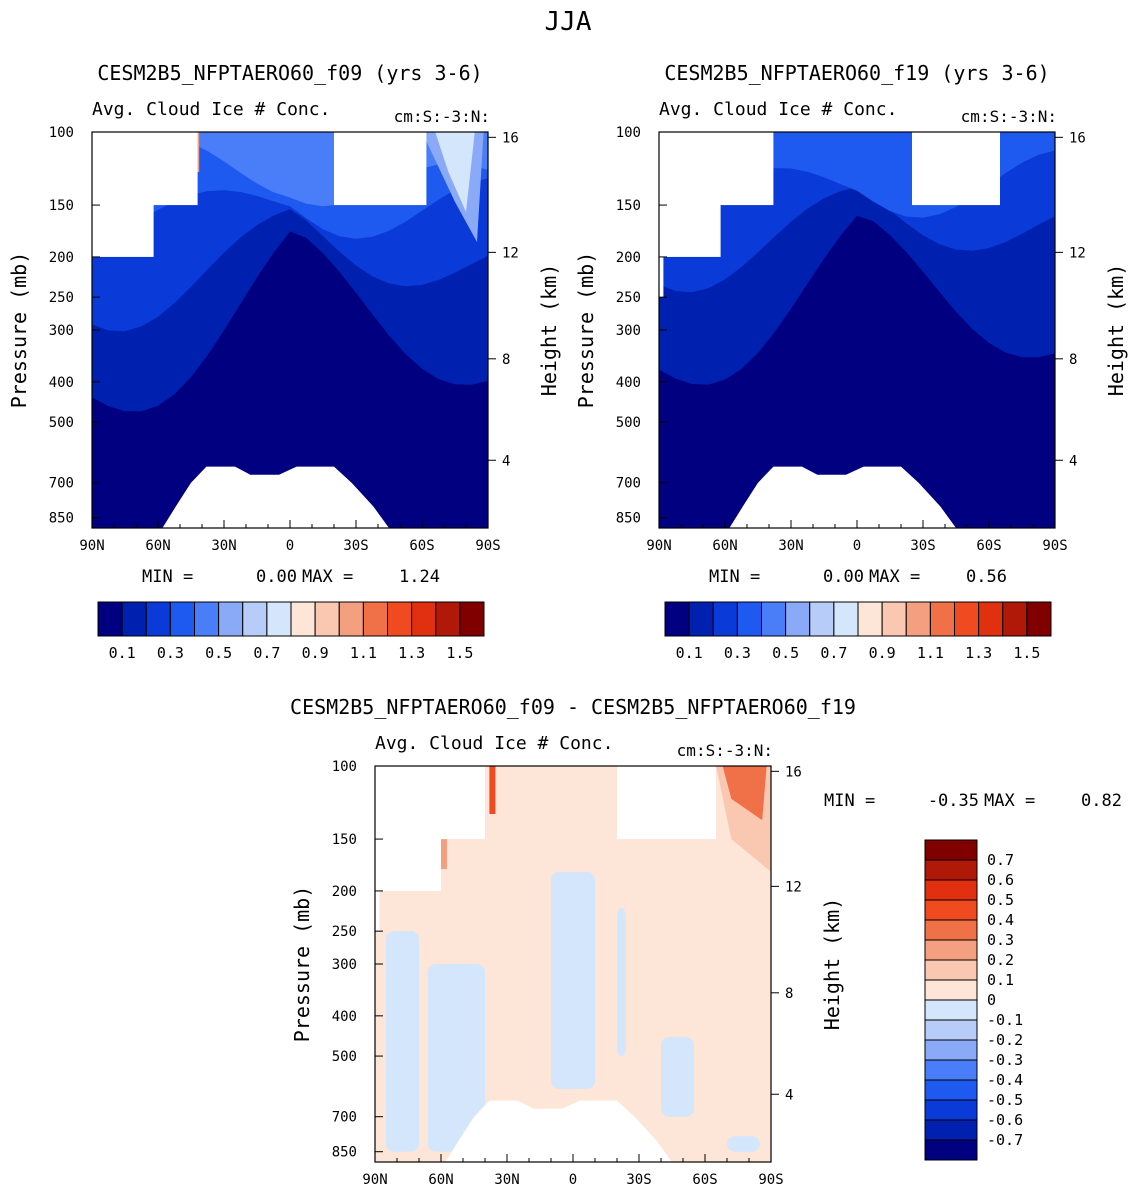  I want to click on colorbar-label: 0, so click(991, 1000).